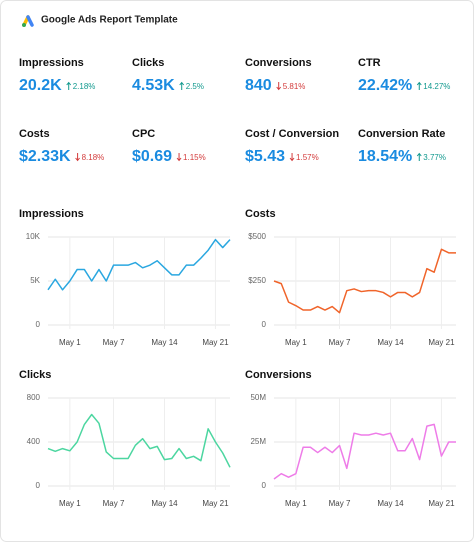  Describe the element at coordinates (194, 157) in the screenshot. I see `kpi-change: 1.15%` at that location.